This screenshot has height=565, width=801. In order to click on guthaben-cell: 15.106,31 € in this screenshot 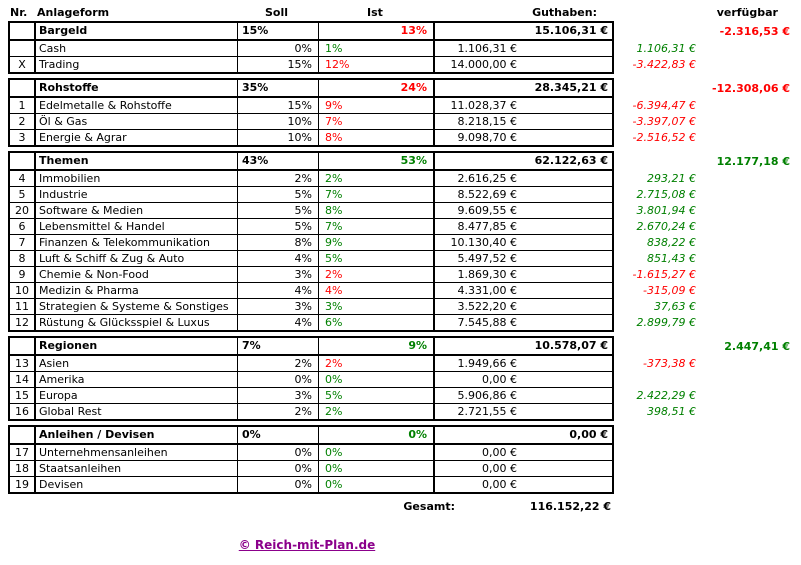, I will do `click(571, 30)`.